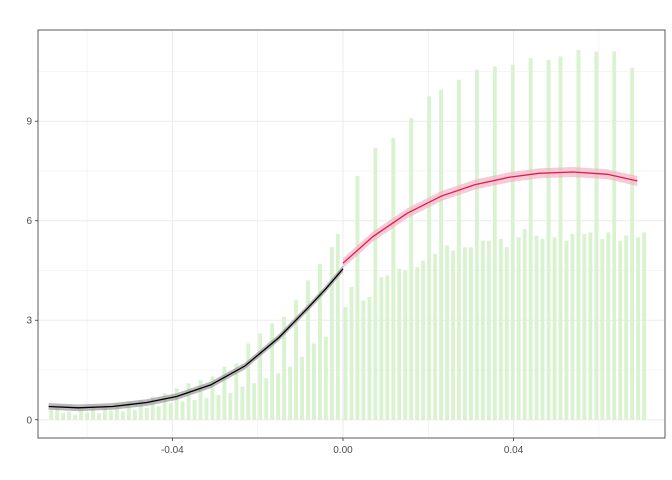  Describe the element at coordinates (29, 420) in the screenshot. I see `y-tick-label: 0` at that location.